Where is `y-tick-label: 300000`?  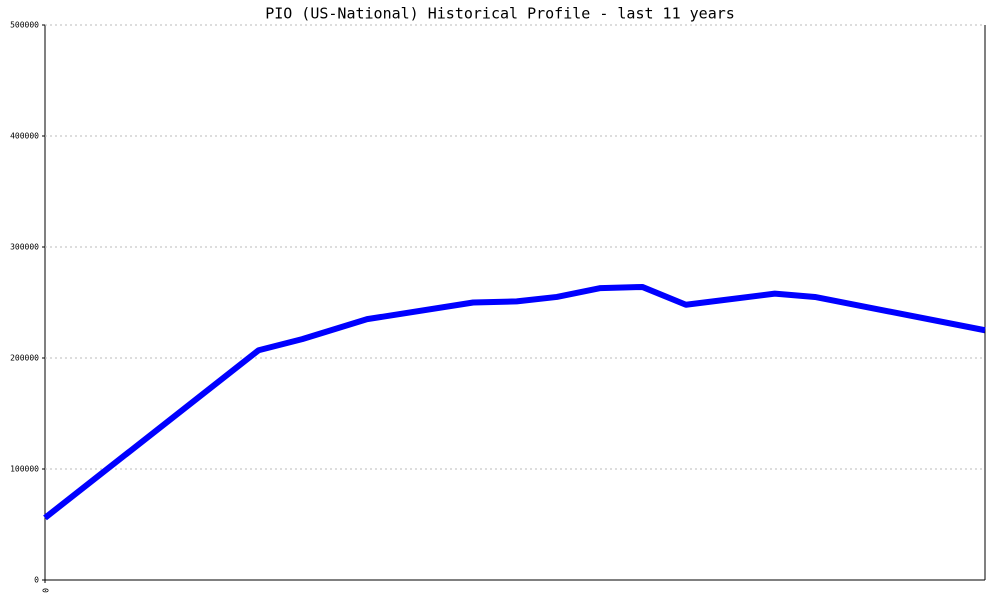 y-tick-label: 300000 is located at coordinates (24, 247).